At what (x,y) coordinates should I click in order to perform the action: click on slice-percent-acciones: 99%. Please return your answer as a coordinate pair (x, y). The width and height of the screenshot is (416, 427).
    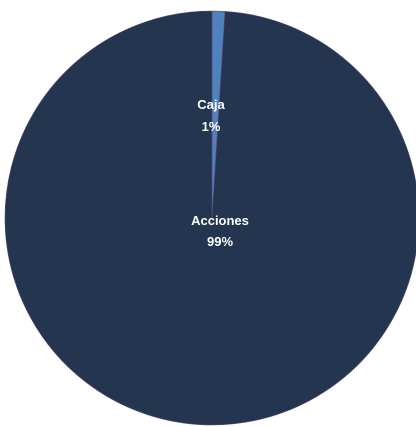
    Looking at the image, I should click on (220, 241).